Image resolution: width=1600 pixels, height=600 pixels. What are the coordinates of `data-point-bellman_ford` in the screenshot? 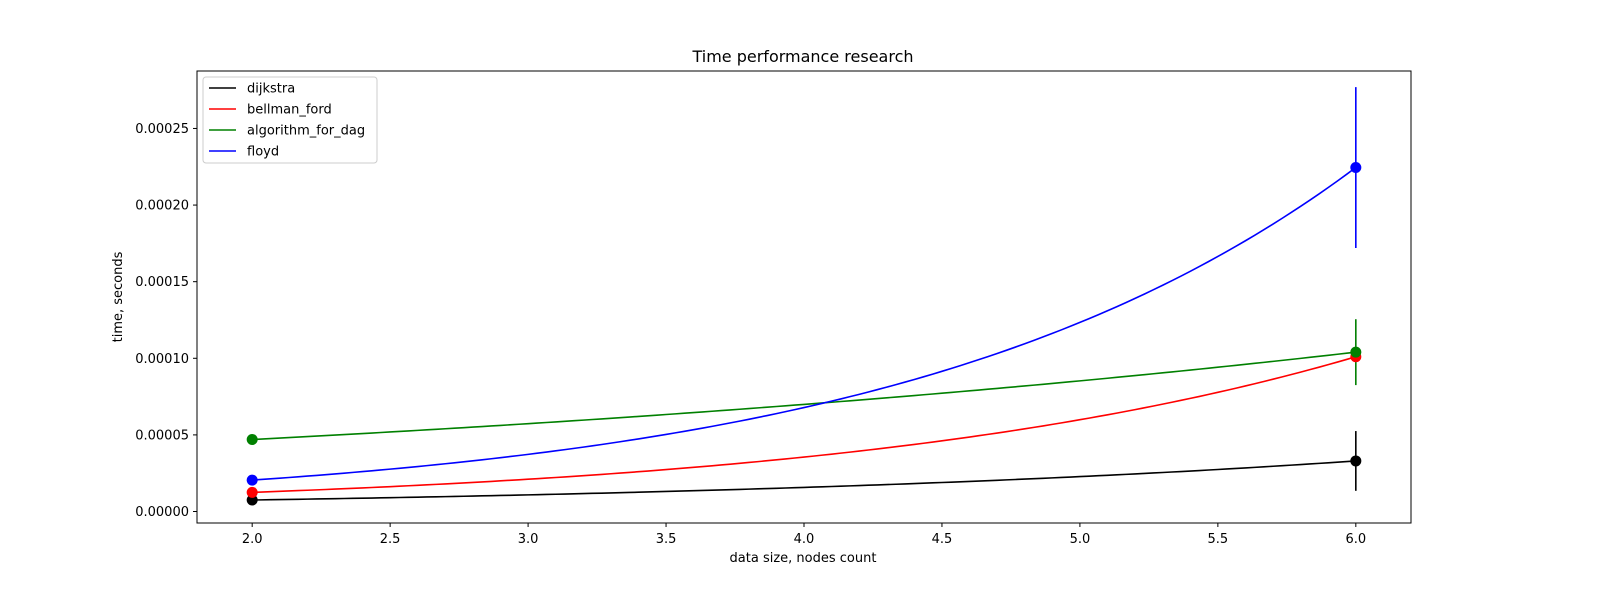 It's located at (252, 492).